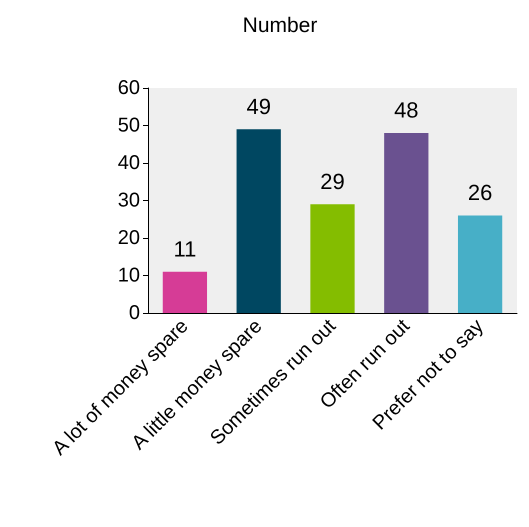 Image resolution: width=529 pixels, height=527 pixels. I want to click on data-label: 26, so click(480, 192).